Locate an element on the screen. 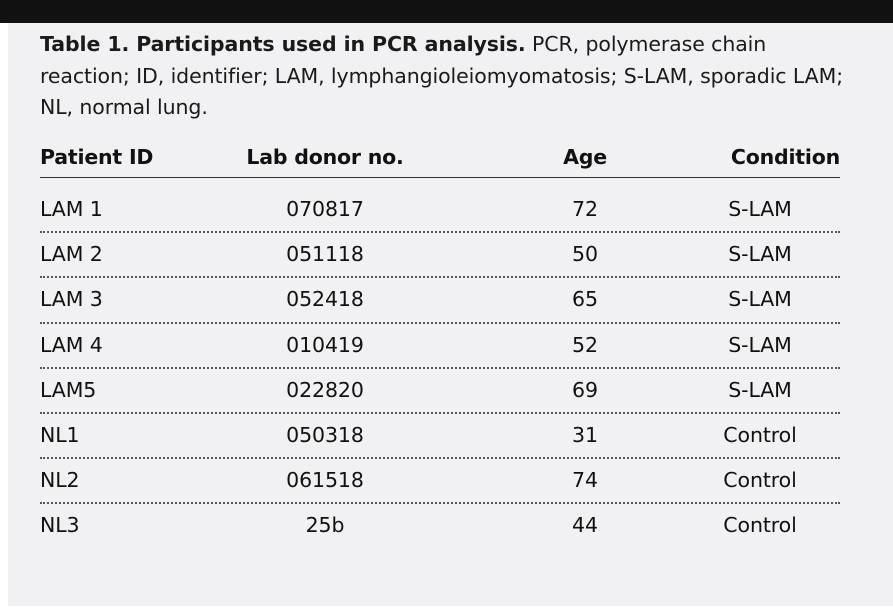  table-row: NL1 050318 31 Control is located at coordinates (440, 437).